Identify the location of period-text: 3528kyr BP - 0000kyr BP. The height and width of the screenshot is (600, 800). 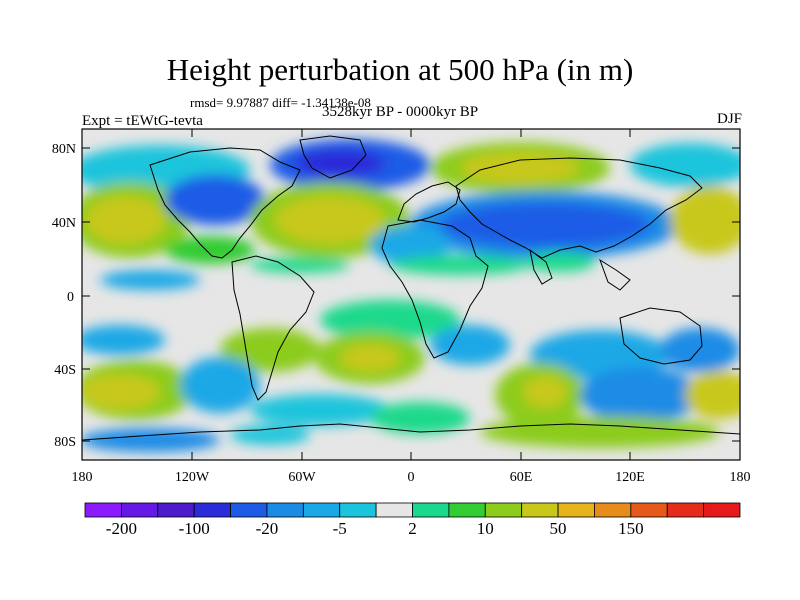
(400, 112).